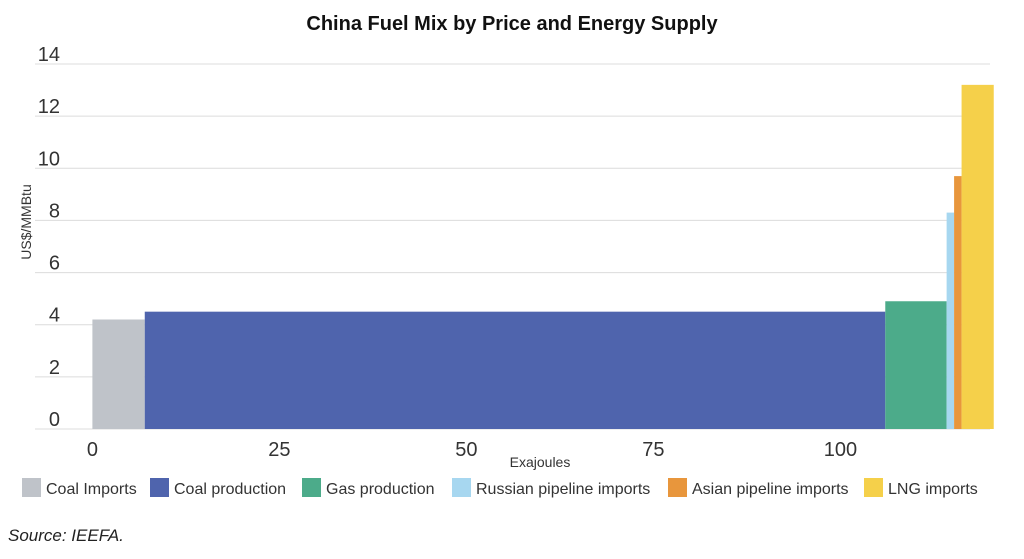 This screenshot has height=559, width=1024. Describe the element at coordinates (380, 489) in the screenshot. I see `legend-label: Gas production` at that location.